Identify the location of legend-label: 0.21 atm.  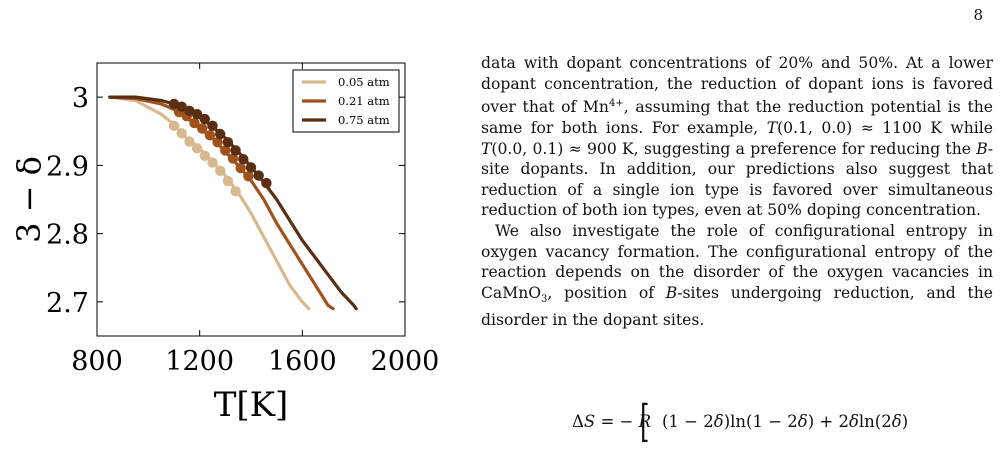
(364, 101).